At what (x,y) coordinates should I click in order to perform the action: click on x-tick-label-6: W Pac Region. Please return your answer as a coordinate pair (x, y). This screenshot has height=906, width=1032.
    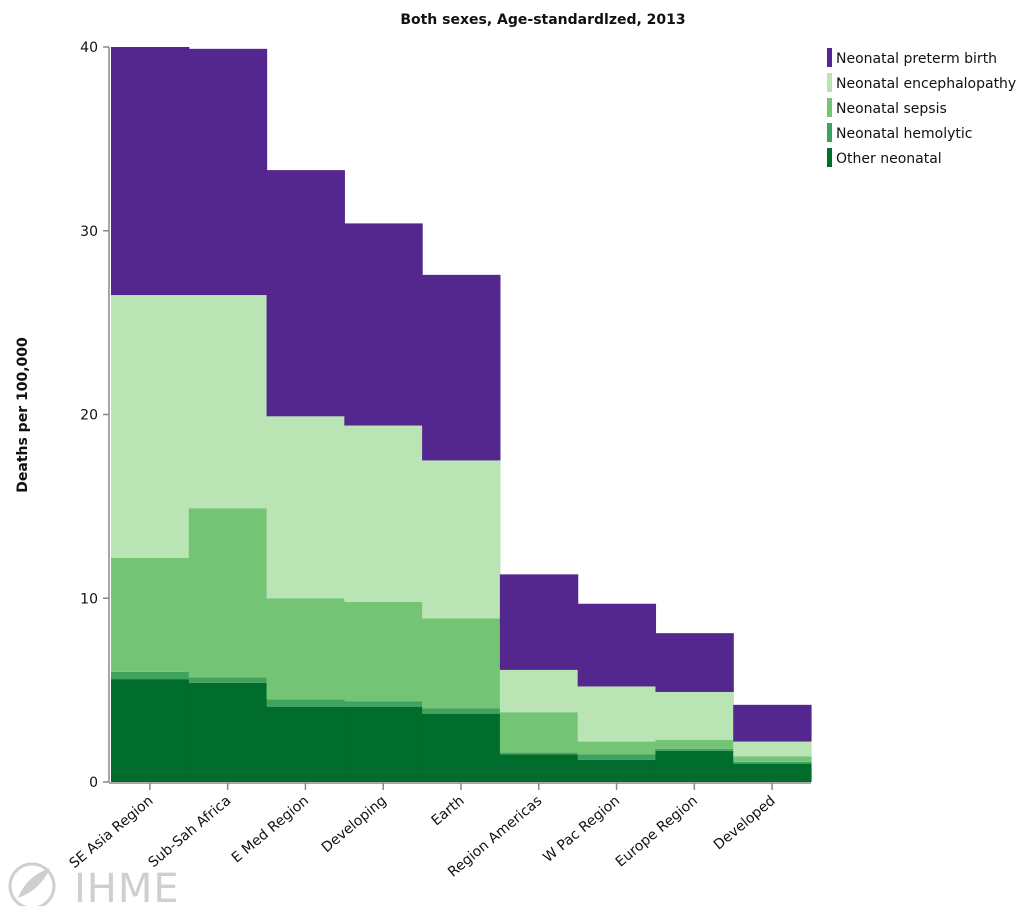
    Looking at the image, I should click on (581, 829).